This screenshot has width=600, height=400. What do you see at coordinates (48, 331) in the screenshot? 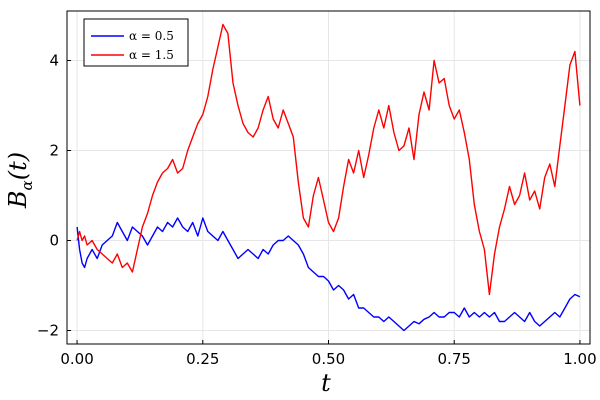
I see `y-tick-label: −2` at bounding box center [48, 331].